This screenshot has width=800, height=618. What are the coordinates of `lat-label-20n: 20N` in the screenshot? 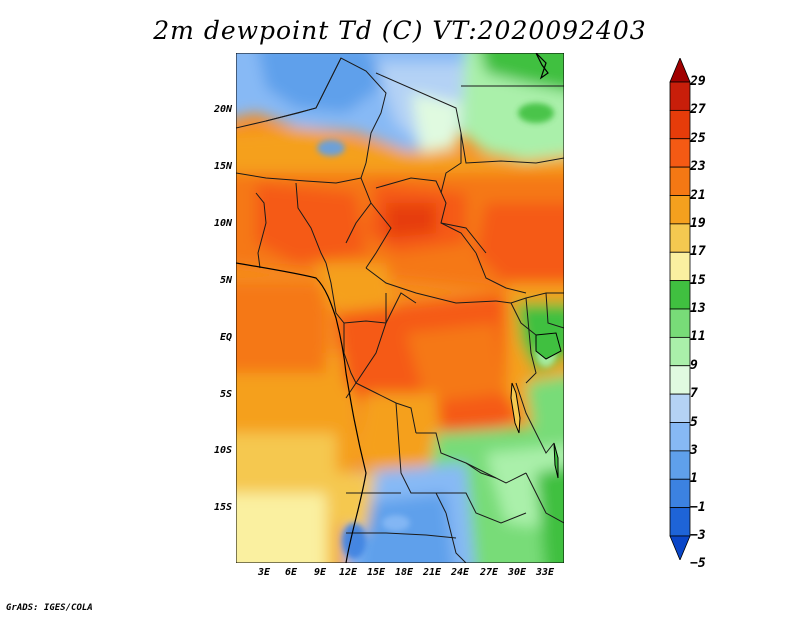 It's located at (222, 109).